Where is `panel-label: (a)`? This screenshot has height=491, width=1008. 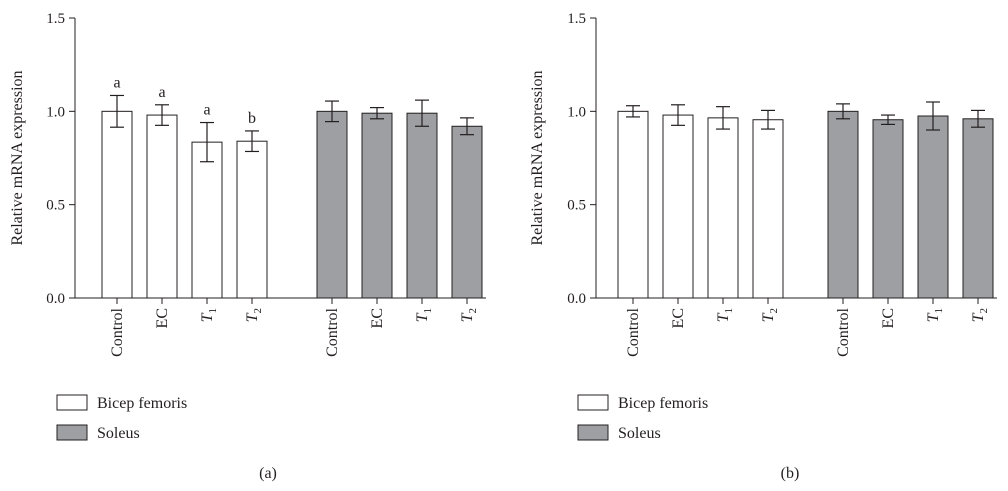 panel-label: (a) is located at coordinates (268, 473).